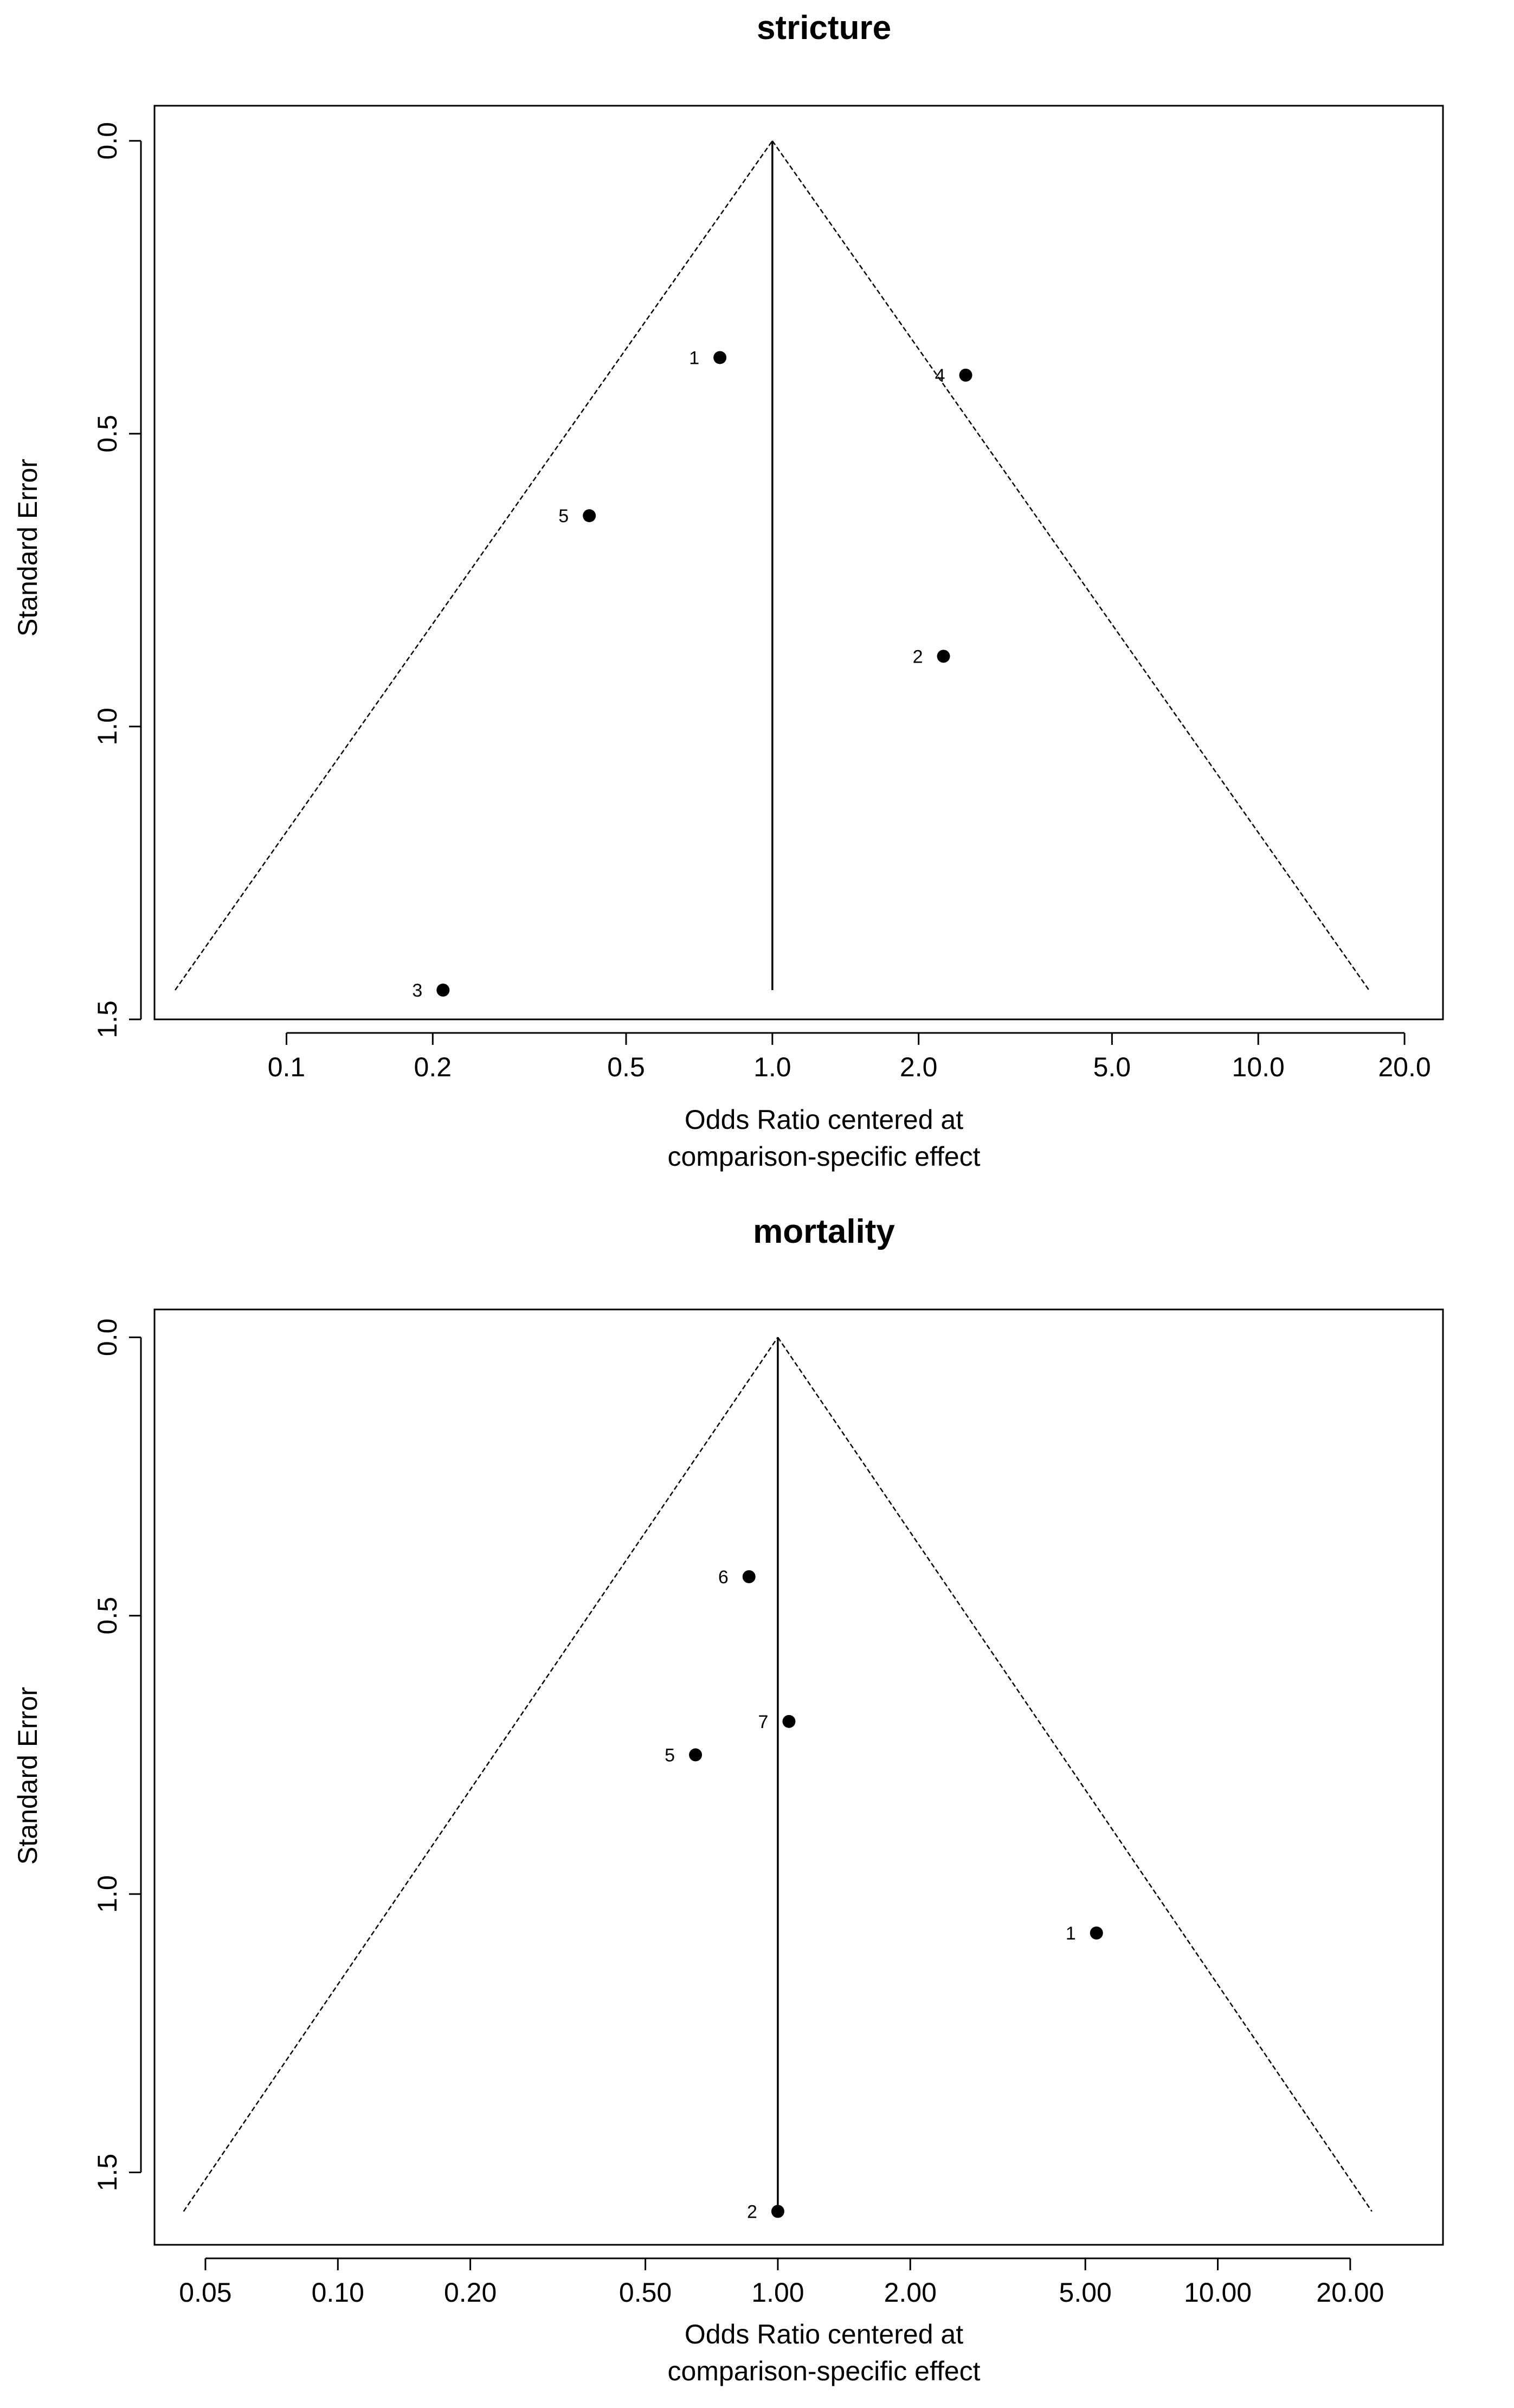  Describe the element at coordinates (824, 1232) in the screenshot. I see `chart-title: mortality` at that location.